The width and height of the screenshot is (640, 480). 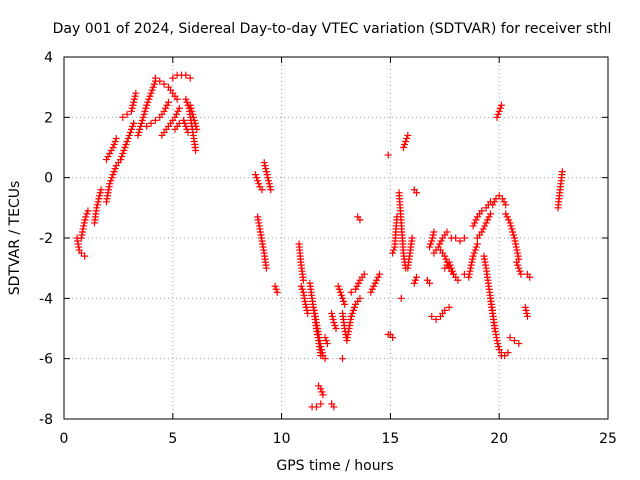 What do you see at coordinates (15, 238) in the screenshot?
I see `y-axis-label: SDTVAR / TECUs` at bounding box center [15, 238].